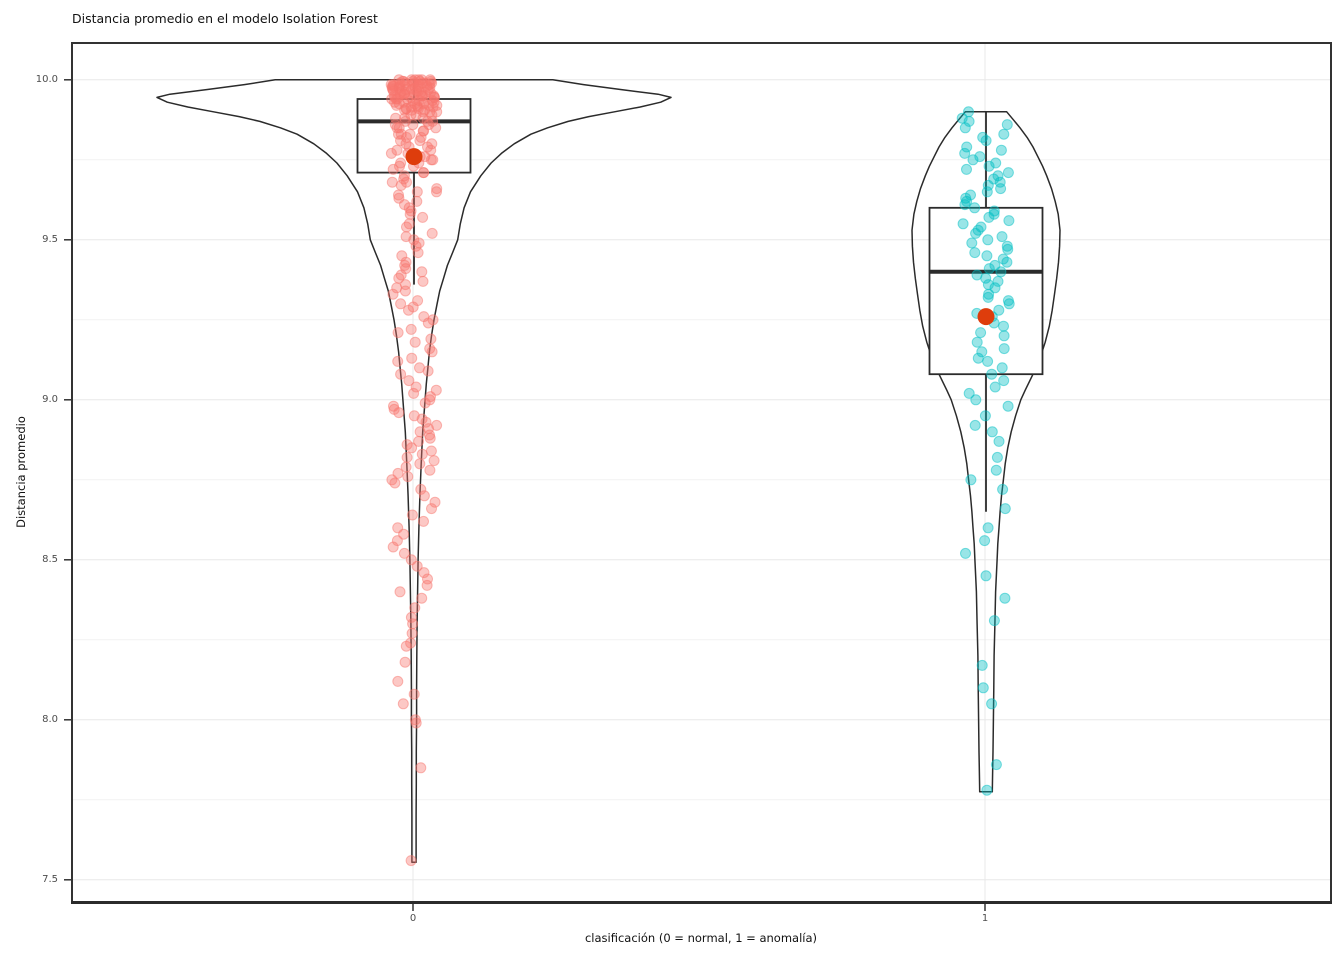  What do you see at coordinates (46, 79) in the screenshot?
I see `y-tick-label: 10.0` at bounding box center [46, 79].